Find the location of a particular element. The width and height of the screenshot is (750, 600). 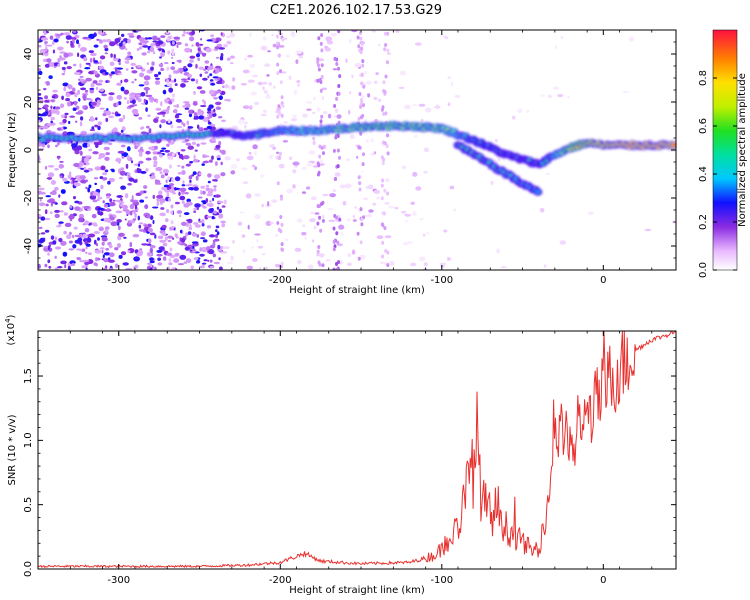

y-tick-label: 0.0 is located at coordinates (28, 569).